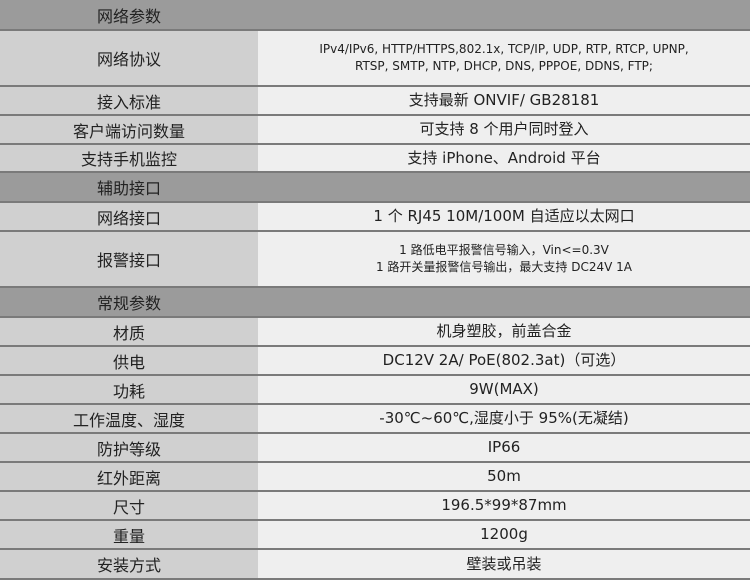 This screenshot has height=580, width=750. Describe the element at coordinates (504, 360) in the screenshot. I see `spec-value: DC12V 2A/ PoE(802.3at)（可选）` at that location.